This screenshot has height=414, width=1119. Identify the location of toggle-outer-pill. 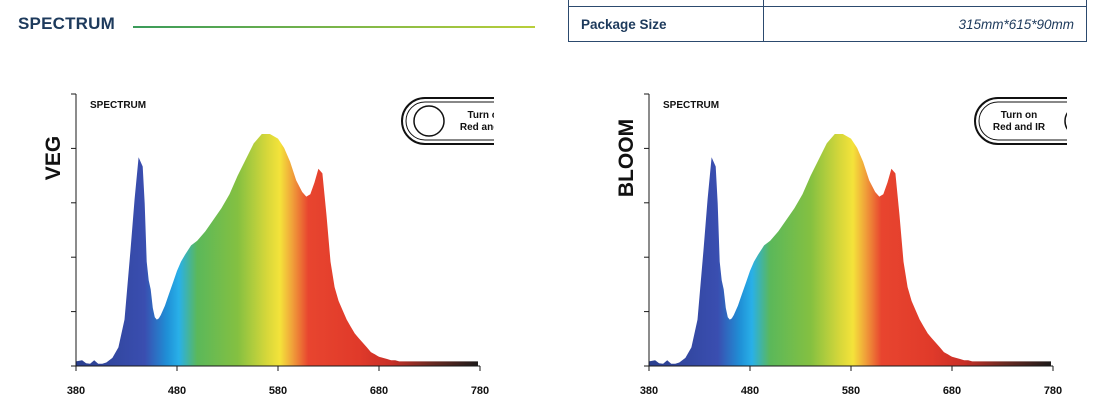
(1020, 121).